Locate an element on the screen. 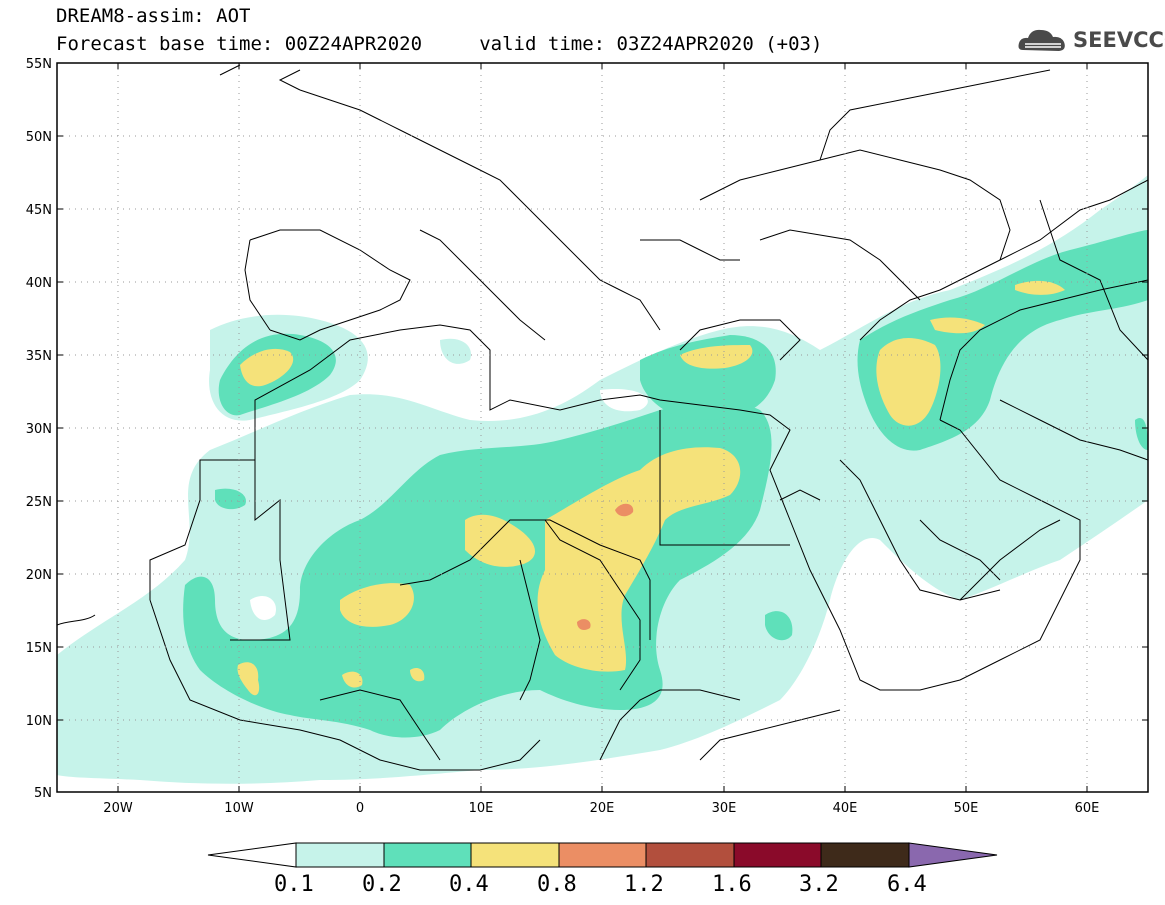 This screenshot has height=905, width=1165. colorbar is located at coordinates (602, 855).